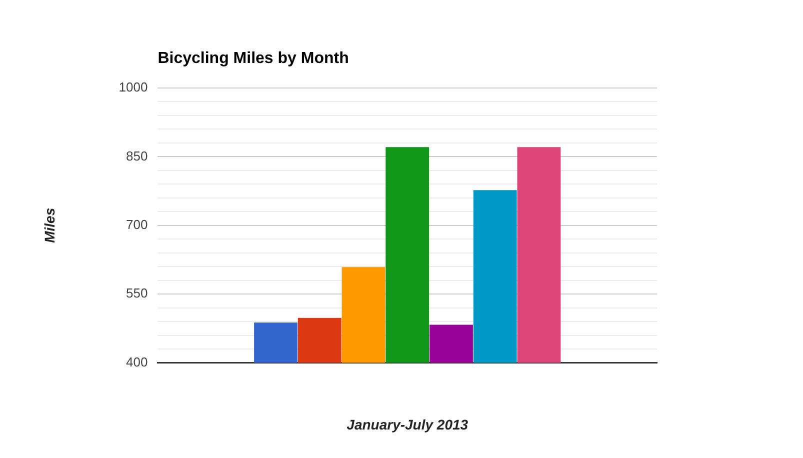 The image size is (803, 458). Describe the element at coordinates (137, 362) in the screenshot. I see `y-tick-label: 400` at that location.